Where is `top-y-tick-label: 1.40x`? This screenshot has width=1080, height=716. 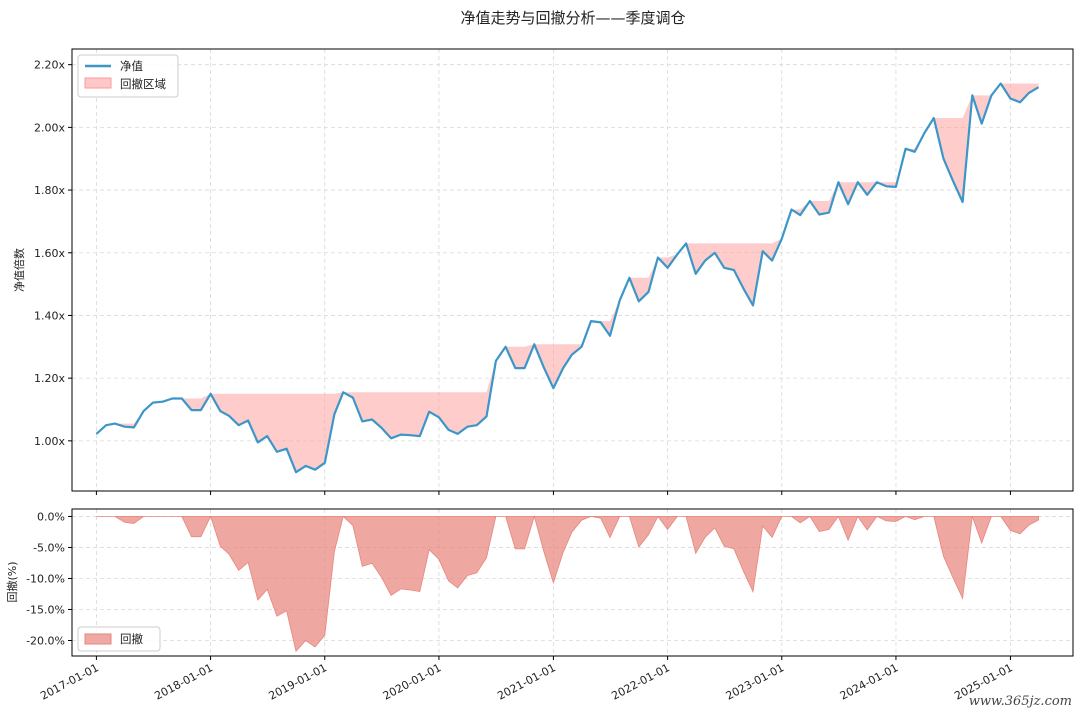 top-y-tick-label: 1.40x is located at coordinates (49, 315).